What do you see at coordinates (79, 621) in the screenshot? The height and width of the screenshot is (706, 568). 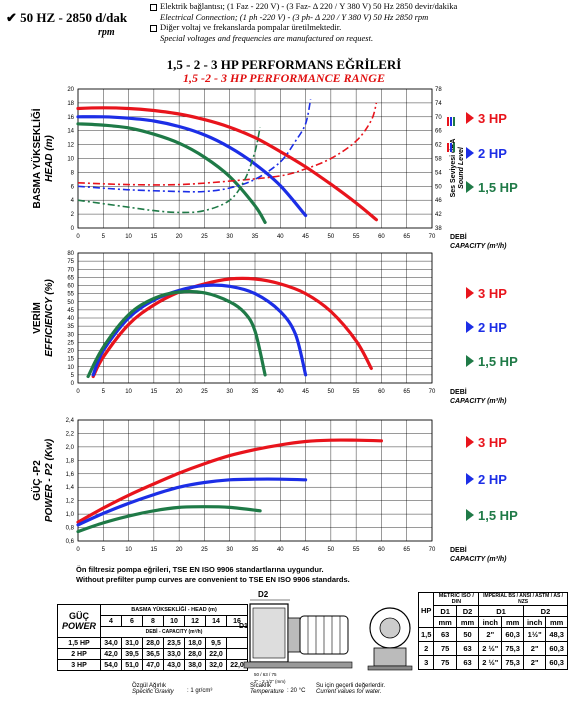 I see `power-header: GÜÇ POWER` at bounding box center [79, 621].